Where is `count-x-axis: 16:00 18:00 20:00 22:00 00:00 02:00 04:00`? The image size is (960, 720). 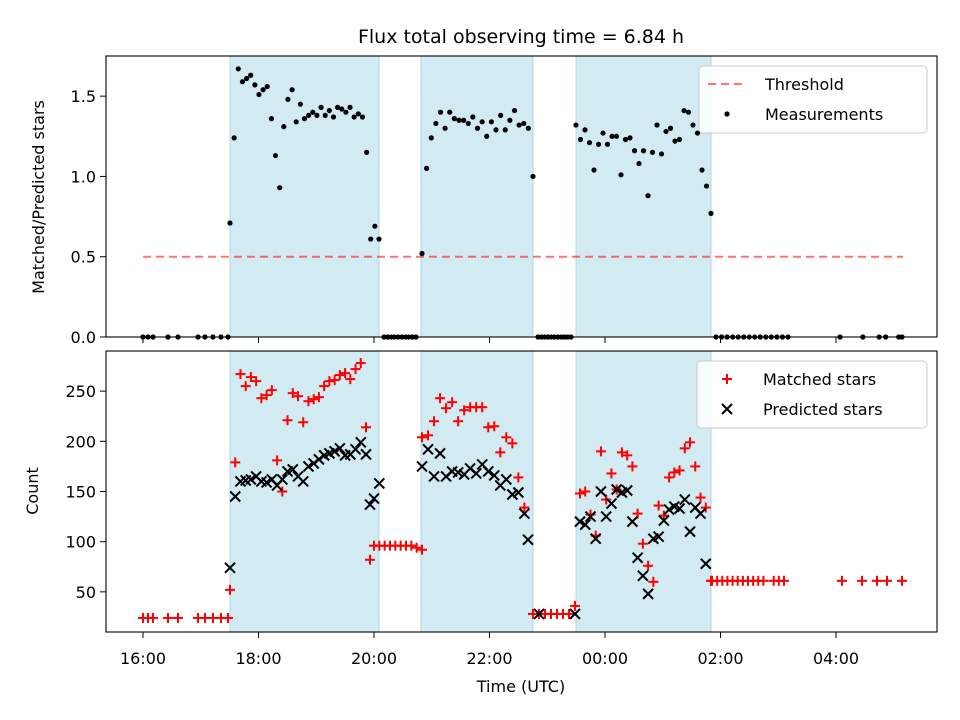
count-x-axis: 16:00 18:00 20:00 22:00 00:00 02:00 04:00 is located at coordinates (489, 650).